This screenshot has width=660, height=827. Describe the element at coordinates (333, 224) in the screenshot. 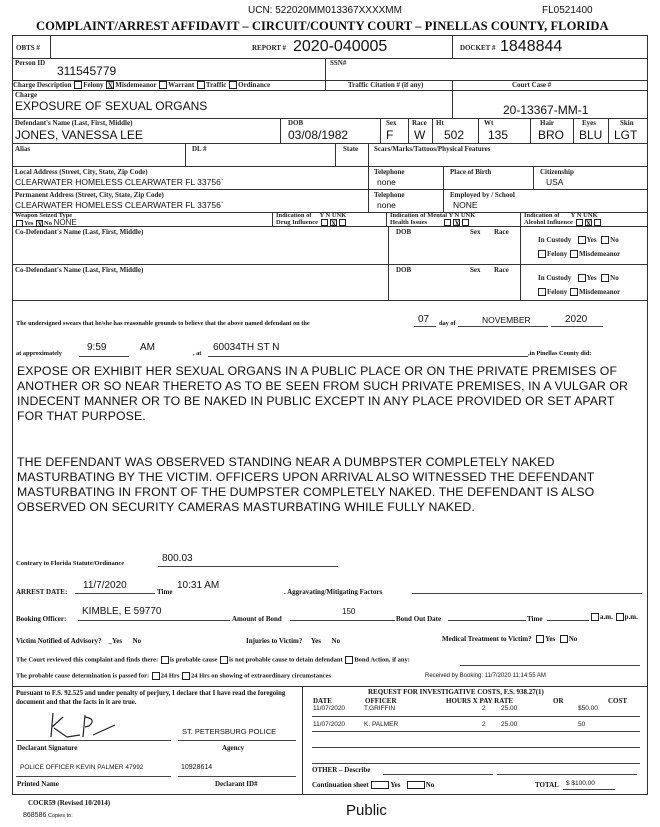

I see `drug-n-checkbox: X` at that location.